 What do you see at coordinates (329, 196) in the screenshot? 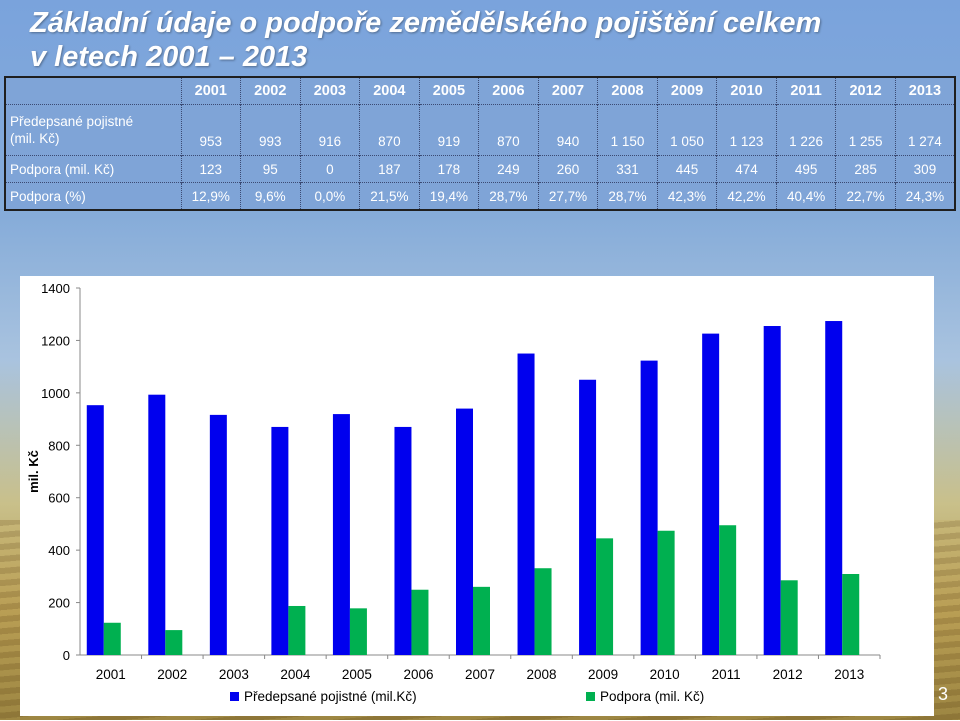
I see `table-cell: 0,0%` at bounding box center [329, 196].